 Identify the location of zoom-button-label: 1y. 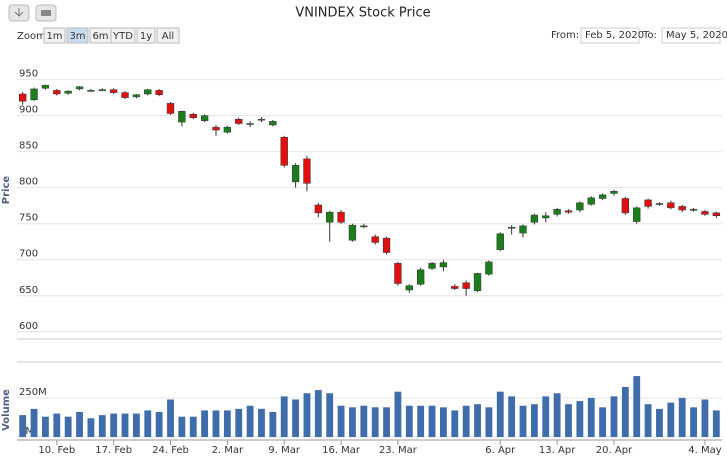
(146, 36).